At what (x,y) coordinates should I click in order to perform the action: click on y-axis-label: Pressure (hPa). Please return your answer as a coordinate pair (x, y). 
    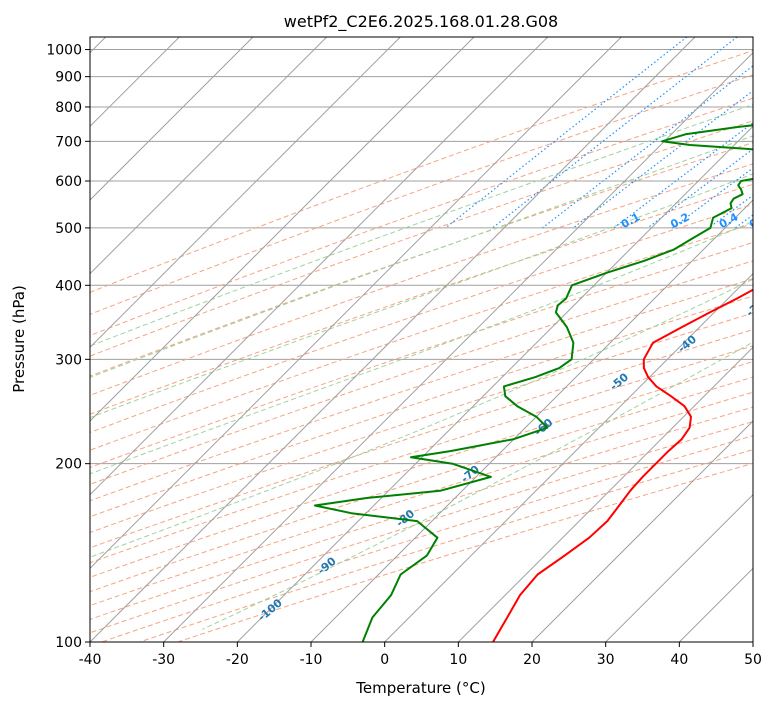
    Looking at the image, I should click on (19, 339).